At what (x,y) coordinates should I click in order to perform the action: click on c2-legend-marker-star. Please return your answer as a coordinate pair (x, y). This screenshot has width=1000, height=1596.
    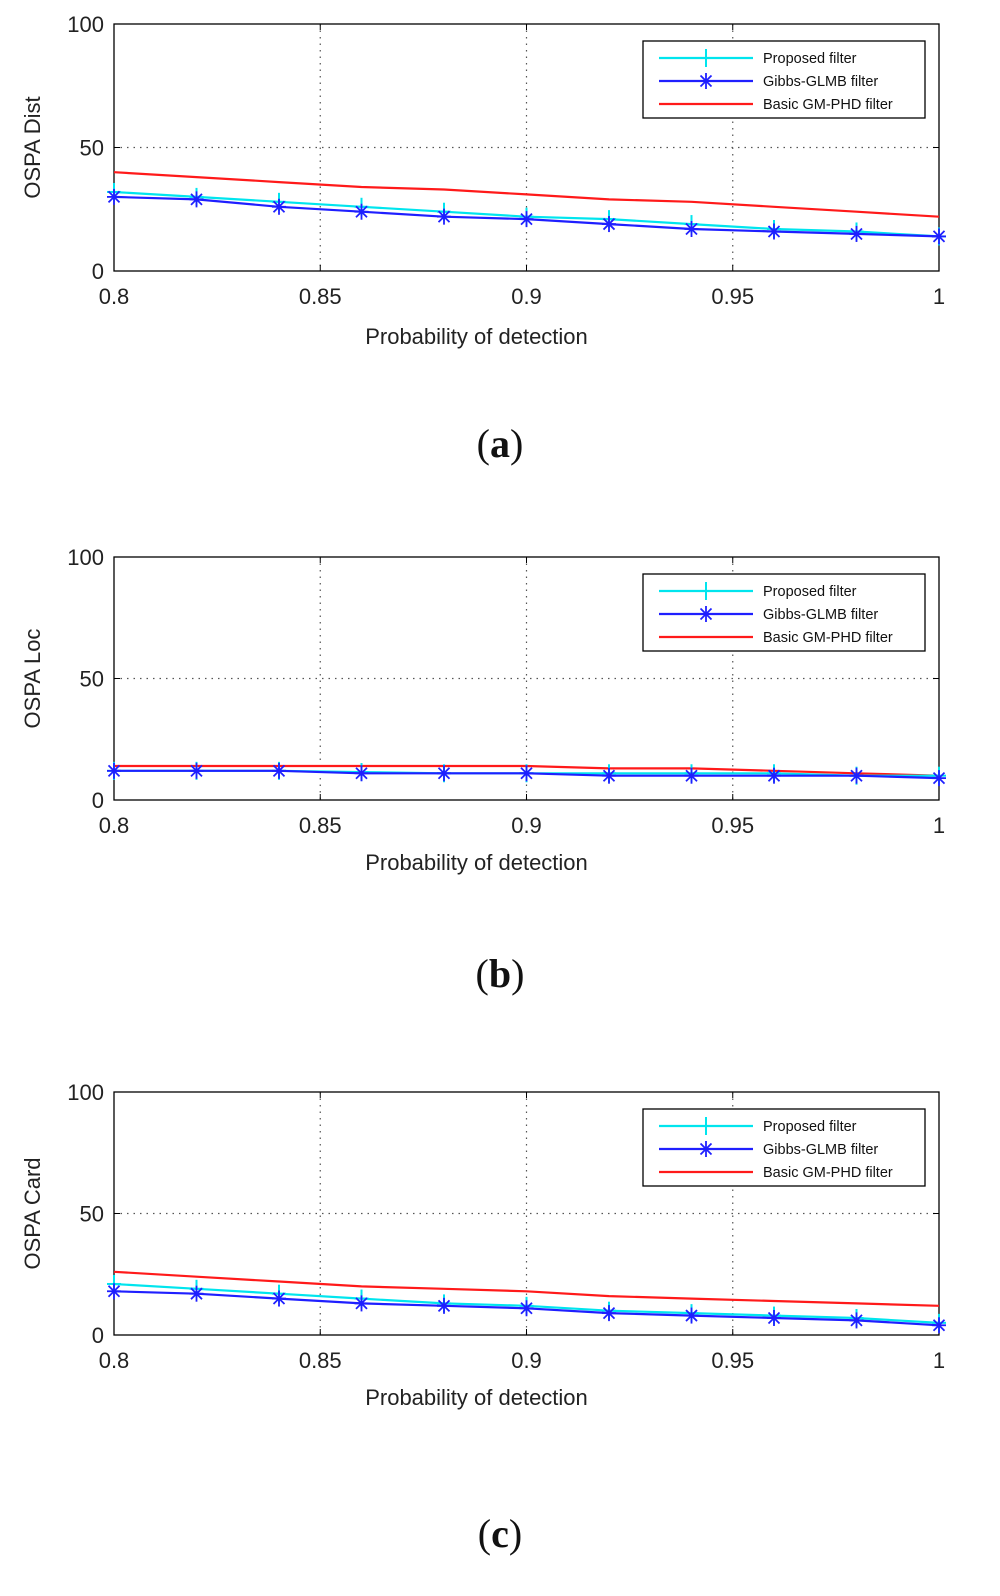
    Looking at the image, I should click on (706, 1149).